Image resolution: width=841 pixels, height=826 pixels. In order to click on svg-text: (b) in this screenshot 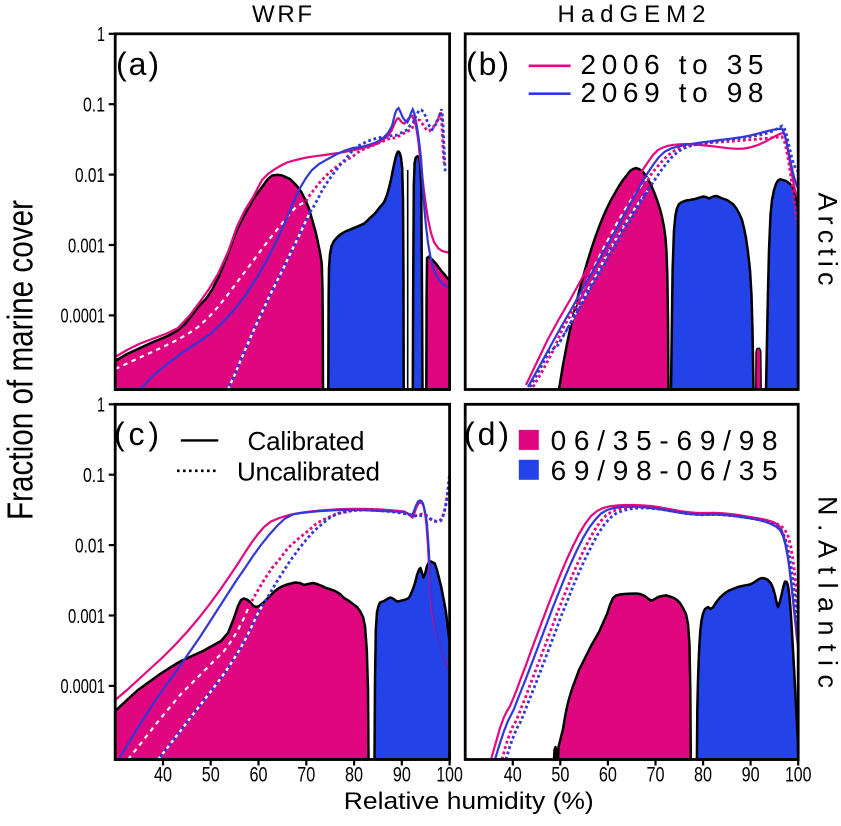, I will do `click(487, 64)`.